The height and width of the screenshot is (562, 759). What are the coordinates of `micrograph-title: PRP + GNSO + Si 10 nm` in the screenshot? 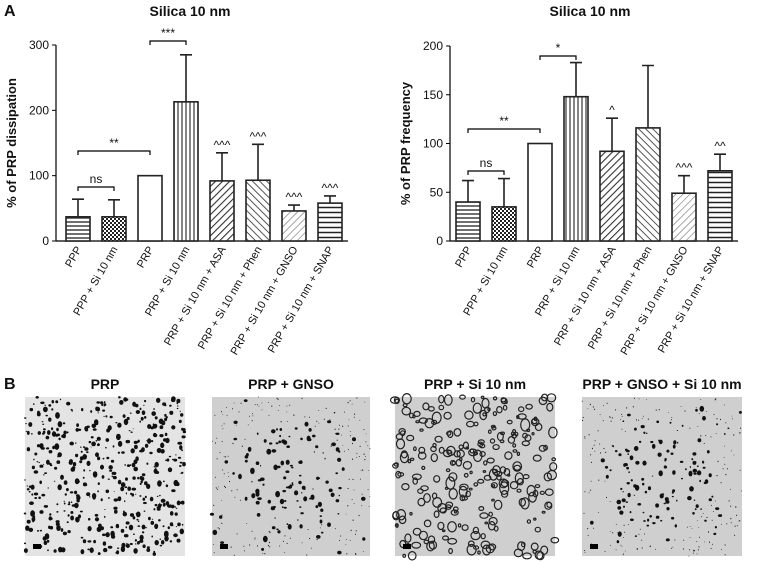 It's located at (661, 384).